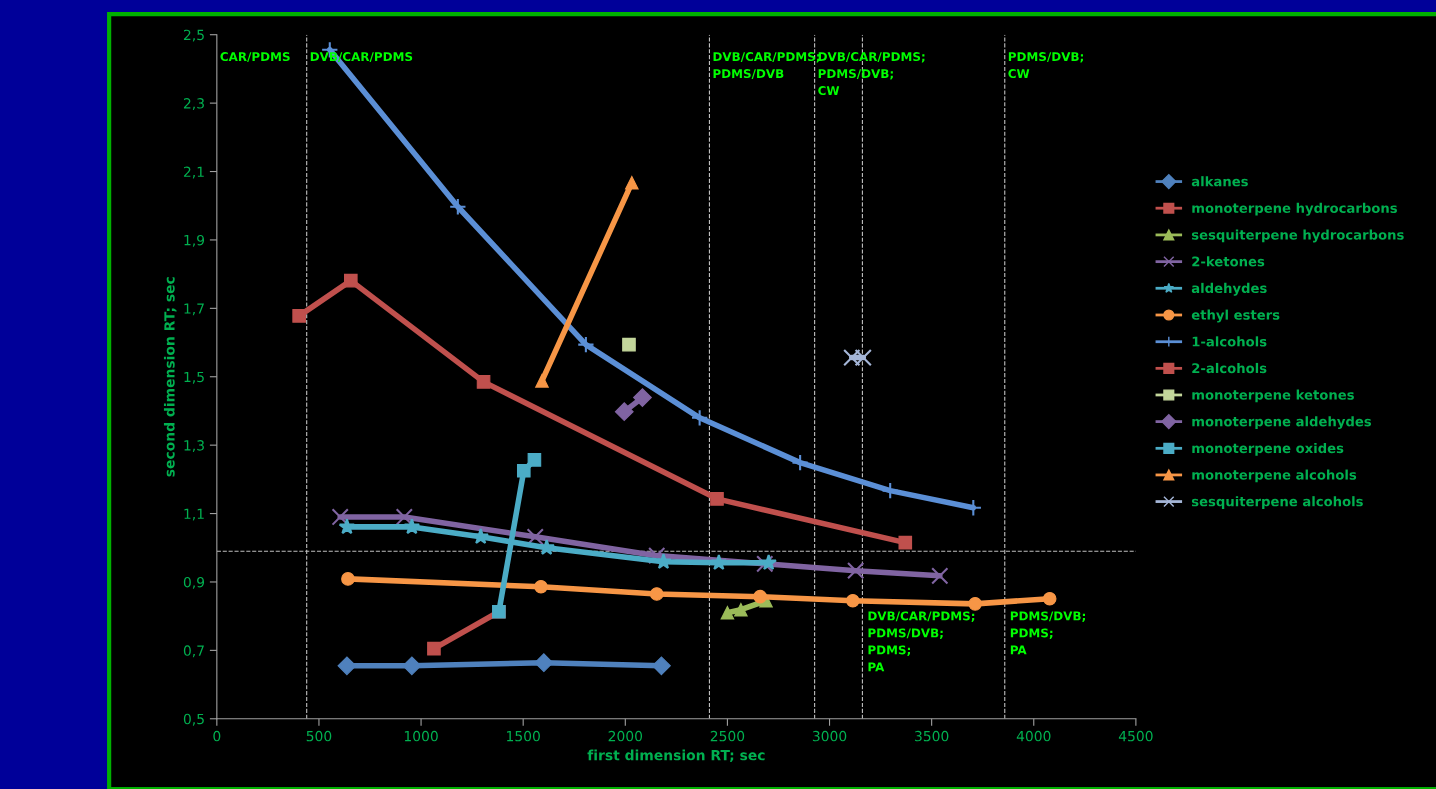 This screenshot has height=789, width=1436. What do you see at coordinates (1235, 316) in the screenshot?
I see `legend-label: ethyl esters` at bounding box center [1235, 316].